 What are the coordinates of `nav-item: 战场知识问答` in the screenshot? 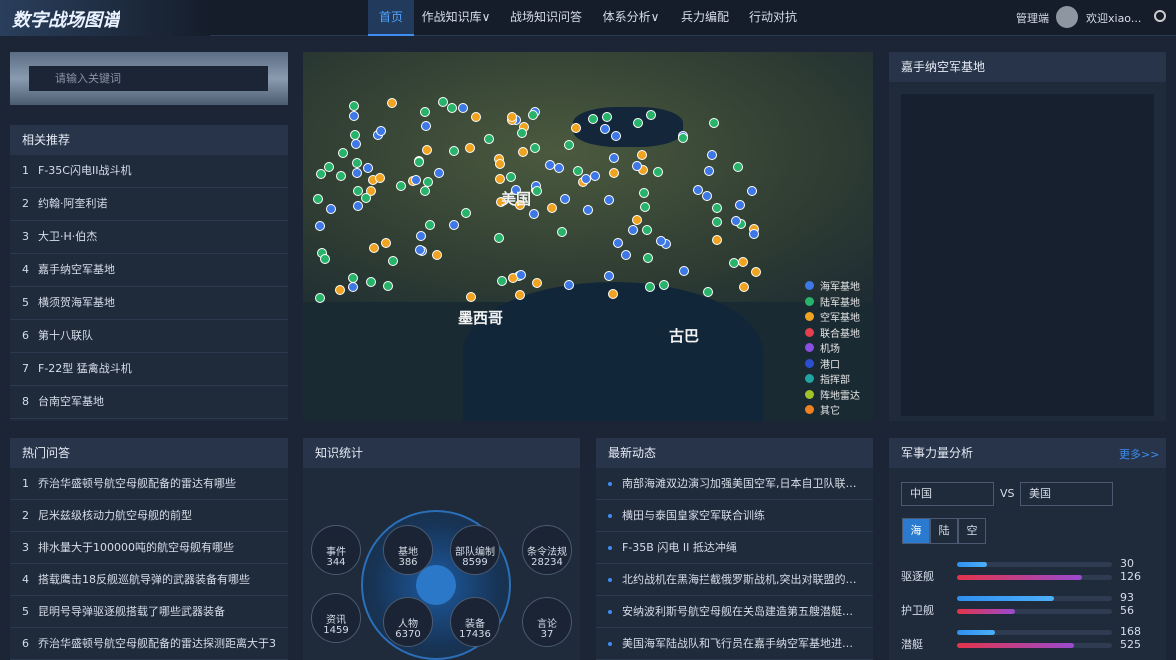 It's located at (545, 17).